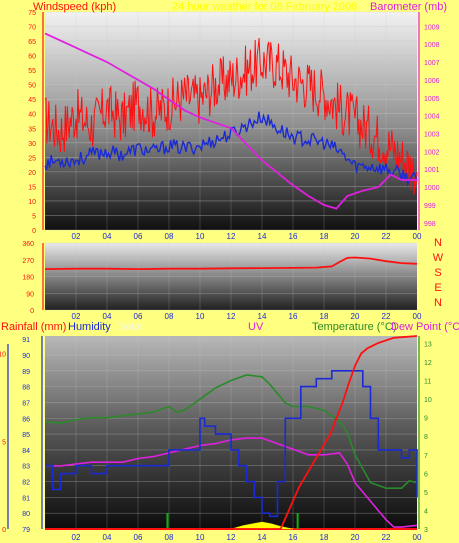  What do you see at coordinates (425, 327) in the screenshot?
I see `dewpoint-axis-title: Dew Point (°C)` at bounding box center [425, 327].